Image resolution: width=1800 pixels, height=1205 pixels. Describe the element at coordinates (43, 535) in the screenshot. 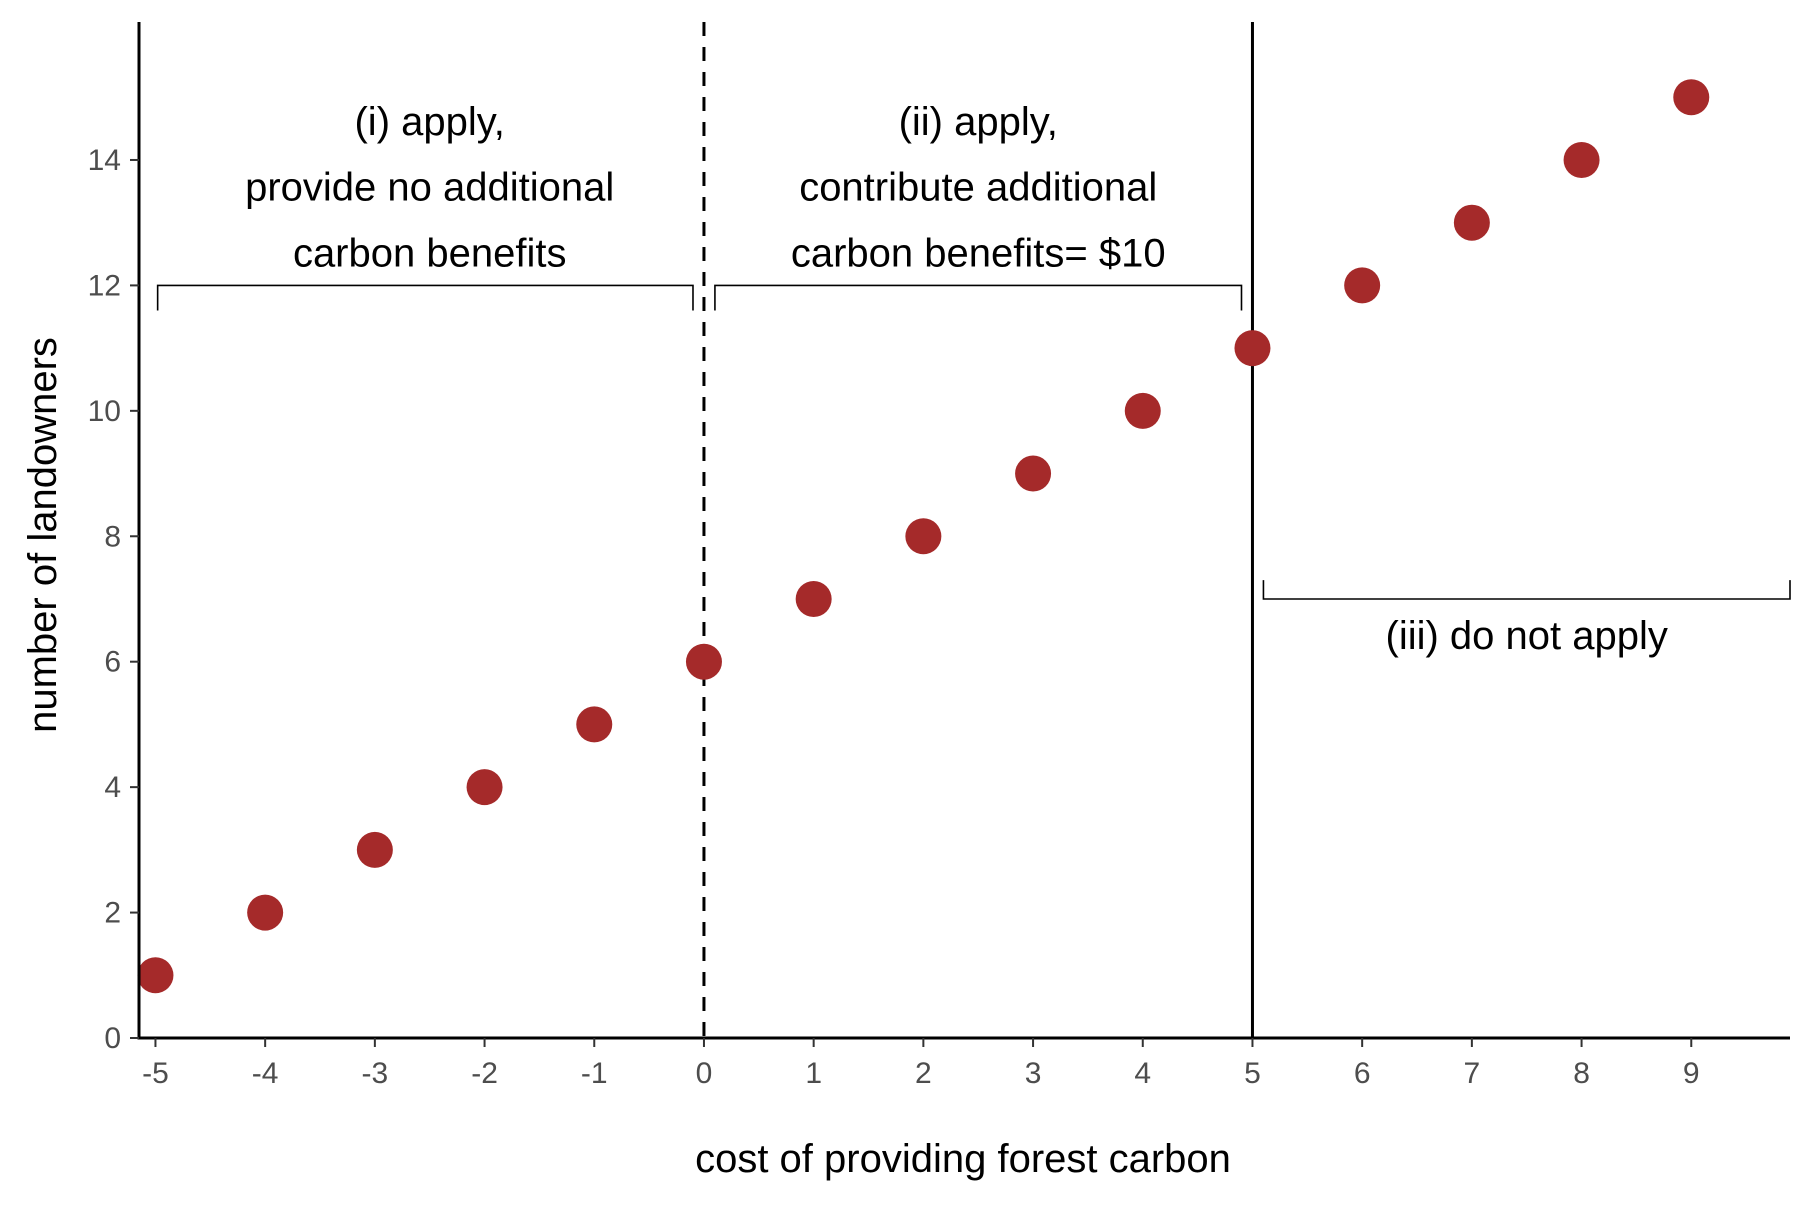

I see `y-axis-title: number of landowners` at that location.